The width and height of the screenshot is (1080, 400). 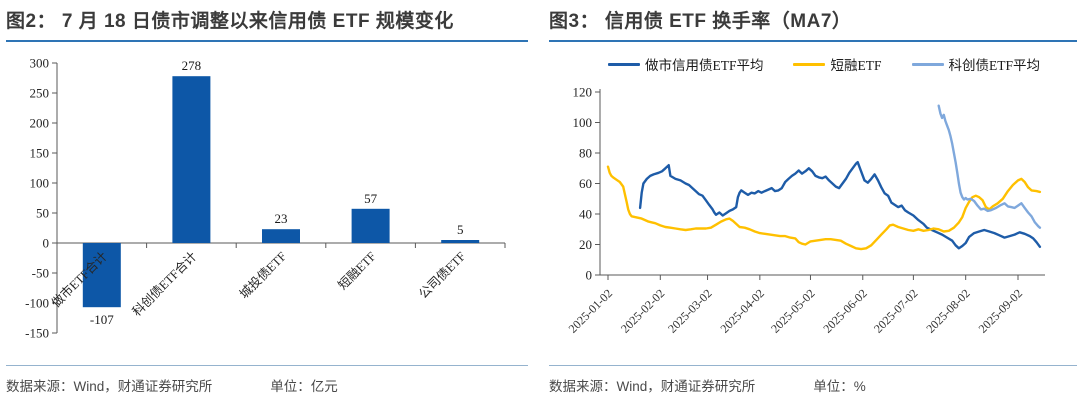 I want to click on figure3-unit: 单位：%, so click(x=839, y=386).